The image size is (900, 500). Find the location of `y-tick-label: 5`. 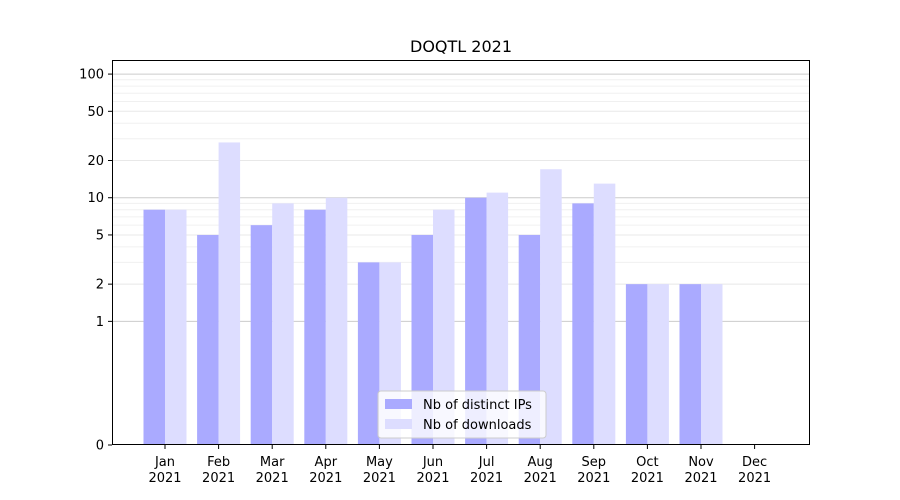

y-tick-label: 5 is located at coordinates (100, 235).